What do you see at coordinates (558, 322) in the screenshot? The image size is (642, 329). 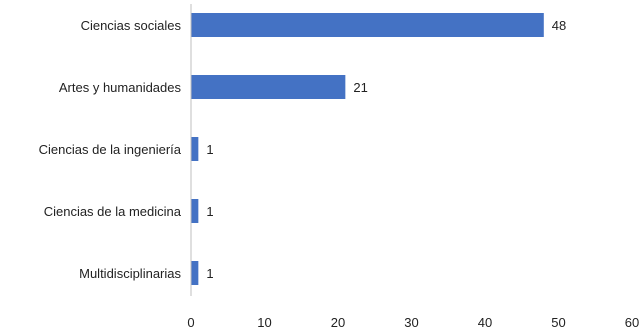 I see `x-tick-label-5: 50` at bounding box center [558, 322].